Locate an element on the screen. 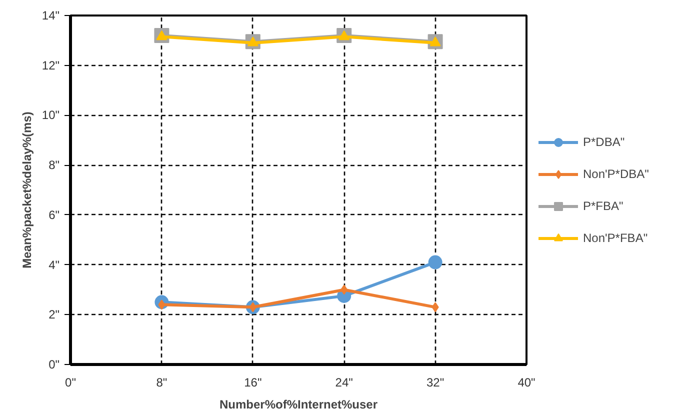 Image resolution: width=695 pixels, height=414 pixels. y-tick-label: 10" is located at coordinates (51, 115).